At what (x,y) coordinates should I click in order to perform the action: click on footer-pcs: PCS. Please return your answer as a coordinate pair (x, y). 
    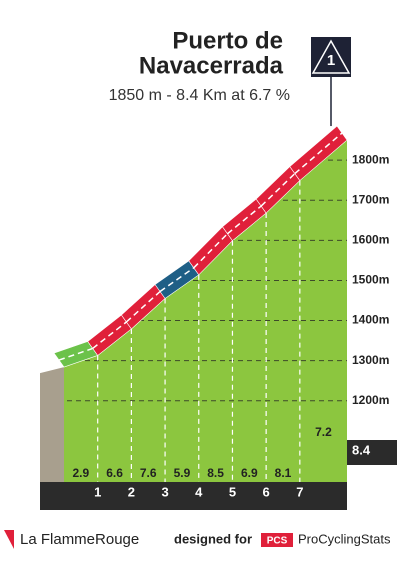
    Looking at the image, I should click on (277, 541).